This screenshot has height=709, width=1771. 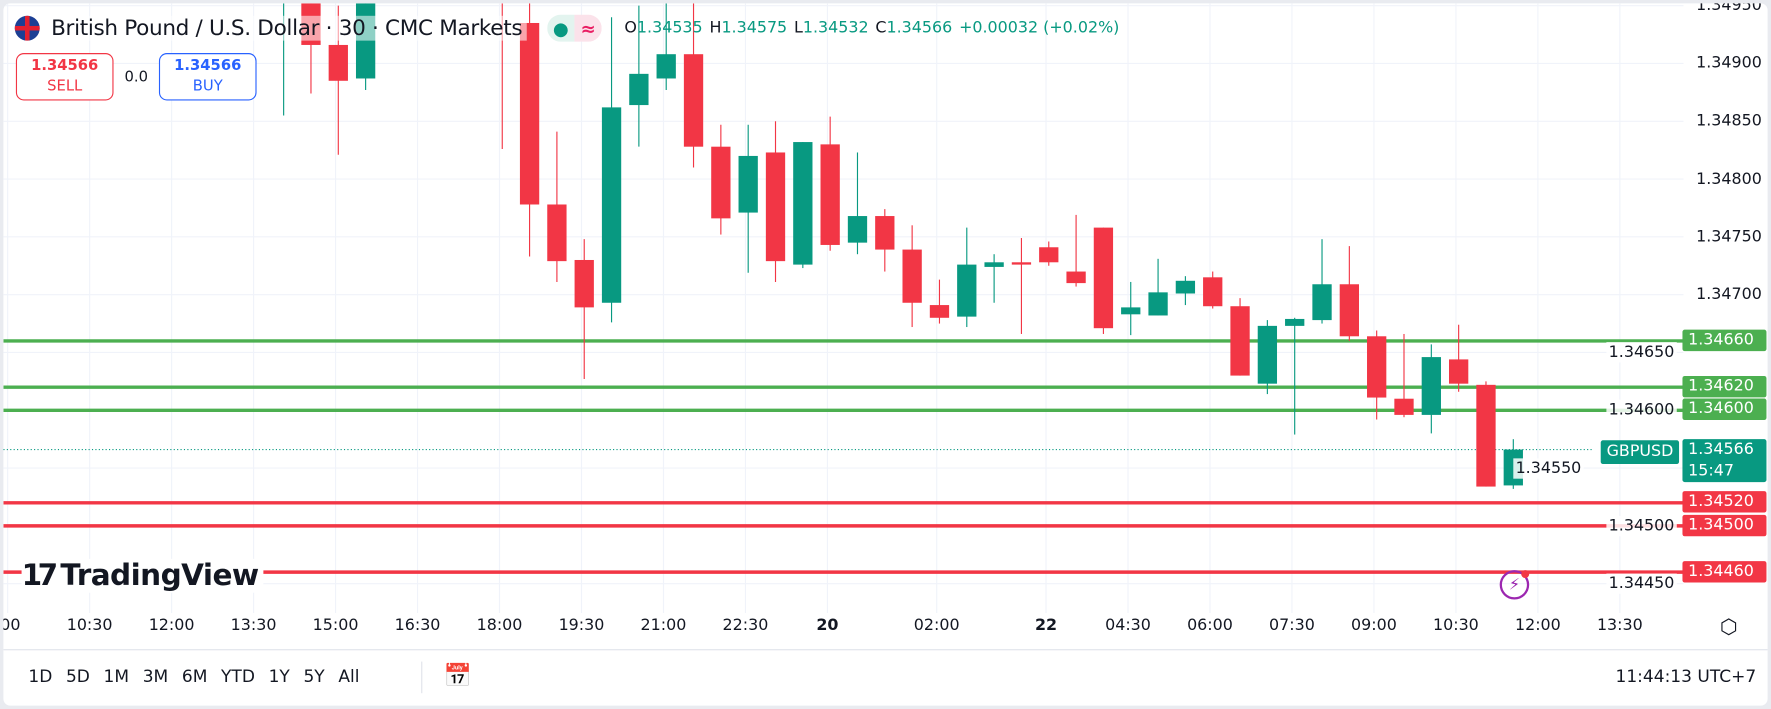 What do you see at coordinates (77, 676) in the screenshot?
I see `range-button-5d: 5D` at bounding box center [77, 676].